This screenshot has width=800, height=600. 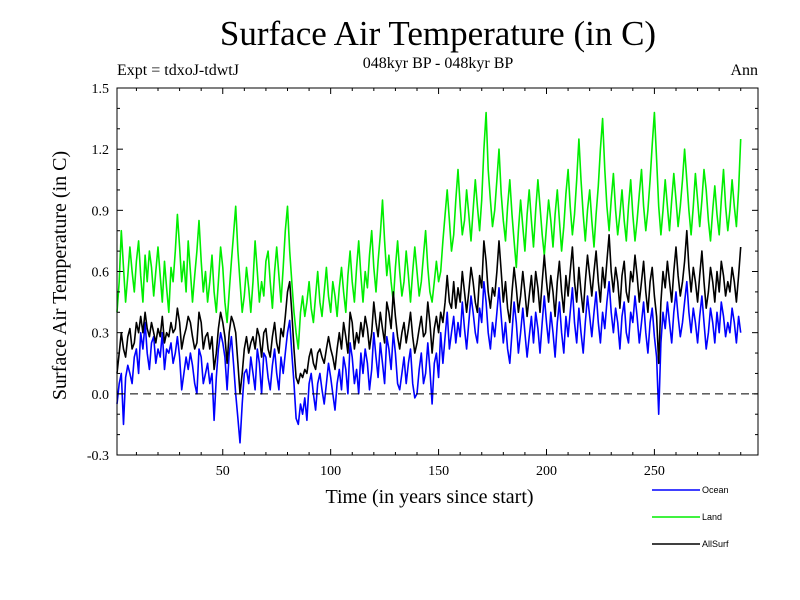 What do you see at coordinates (546, 471) in the screenshot?
I see `x-tick-label: 200` at bounding box center [546, 471].